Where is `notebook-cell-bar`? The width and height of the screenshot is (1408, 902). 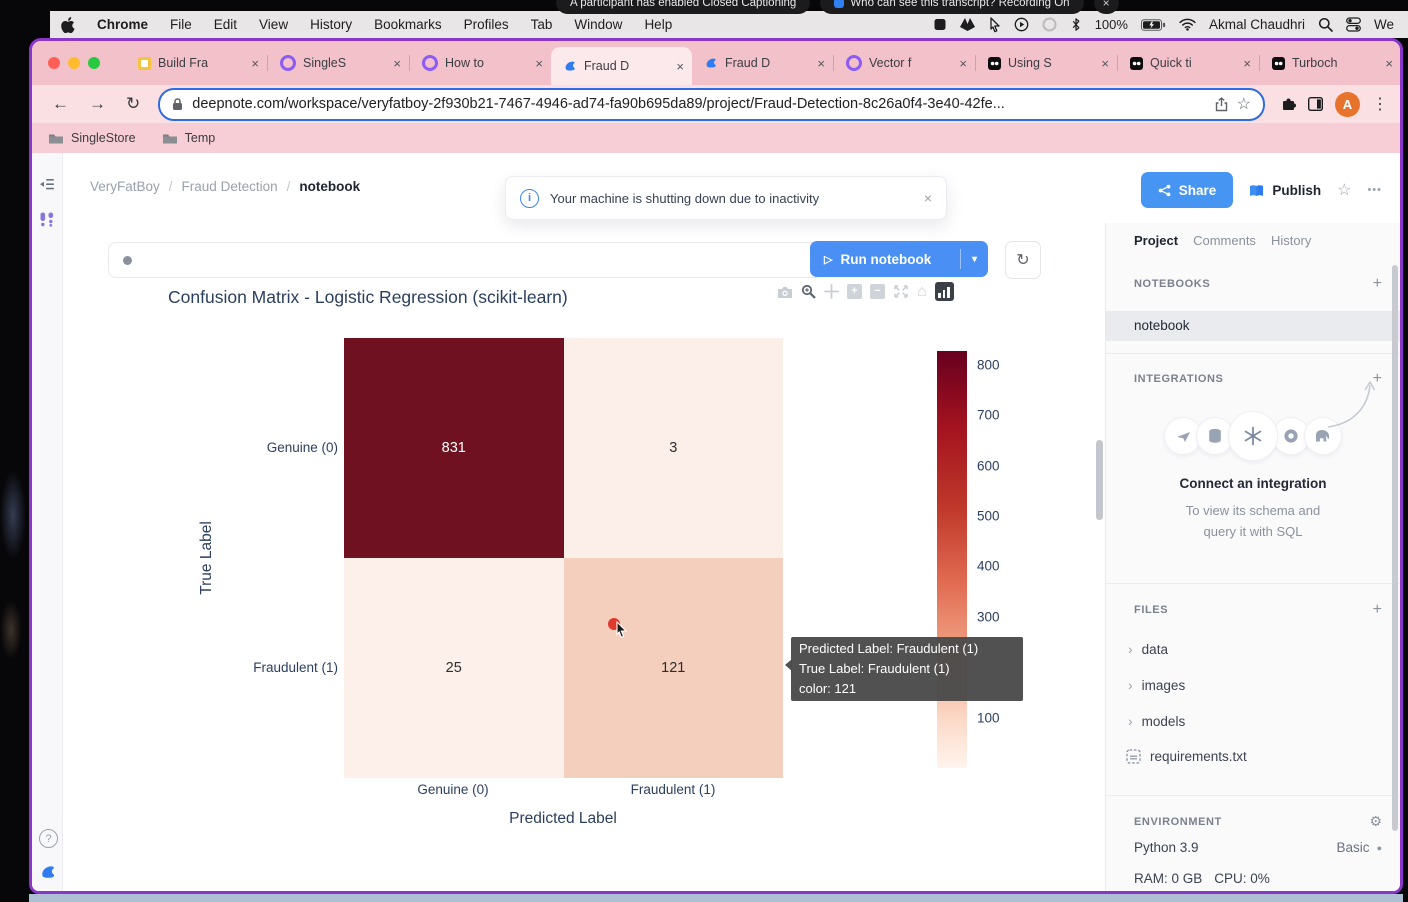
notebook-cell-bar is located at coordinates (465, 260).